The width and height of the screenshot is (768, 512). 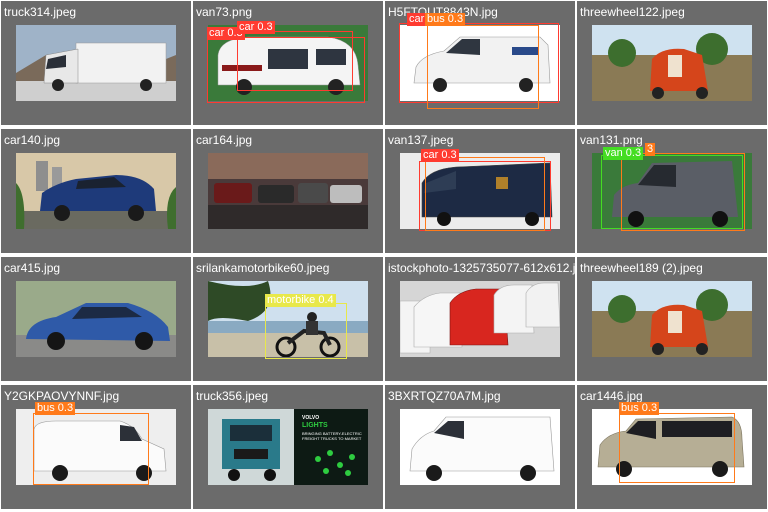 What do you see at coordinates (444, 396) in the screenshot?
I see `tile-filename: 3BXRTQZ70A7M.jpg` at bounding box center [444, 396].